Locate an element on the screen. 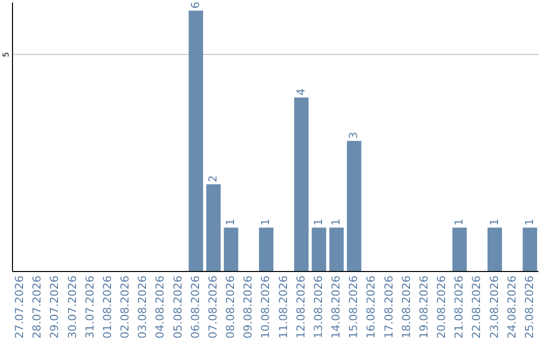 This screenshot has width=540, height=340. x-tick-label: 13.08.2026 is located at coordinates (318, 307).